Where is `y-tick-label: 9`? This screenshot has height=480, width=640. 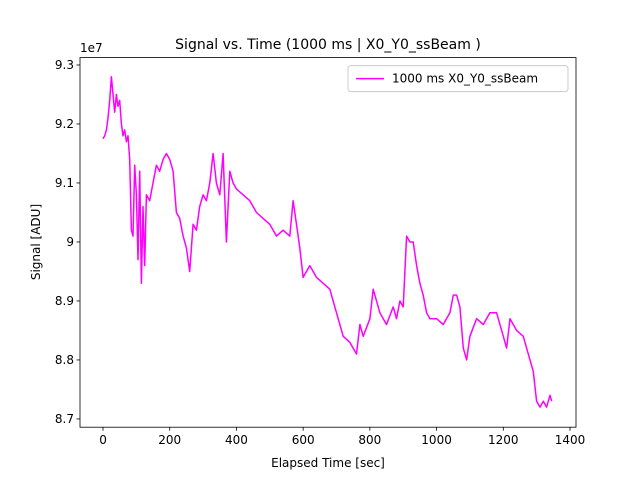
y-tick-label: 9 is located at coordinates (70, 242).